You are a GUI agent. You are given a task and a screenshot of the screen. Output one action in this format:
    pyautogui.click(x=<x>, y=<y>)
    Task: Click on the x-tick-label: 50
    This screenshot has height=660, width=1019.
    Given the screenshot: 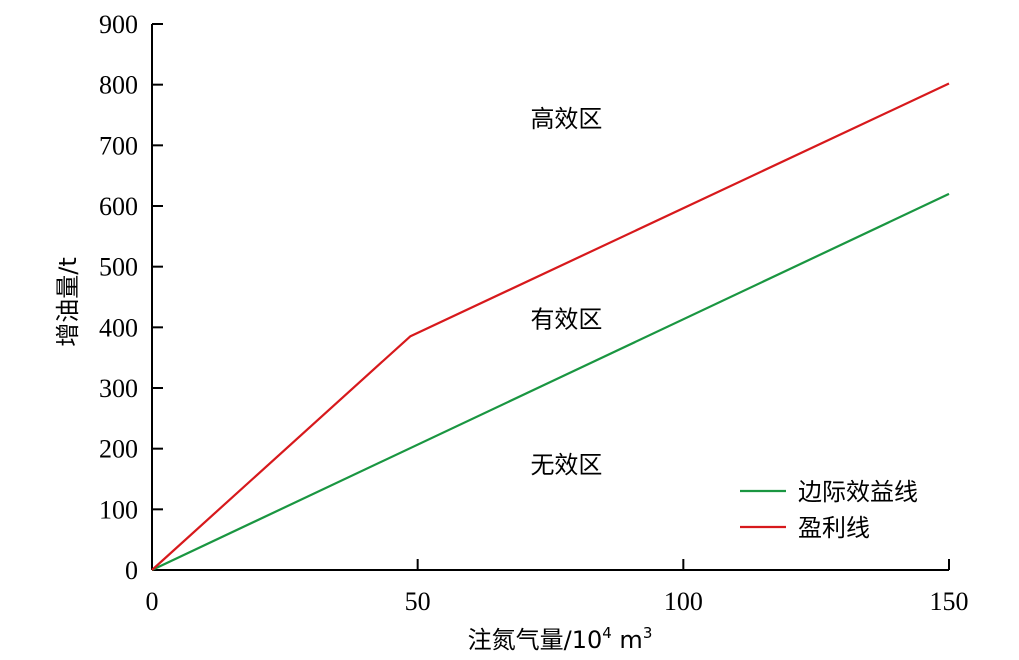 What is the action you would take?
    pyautogui.click(x=418, y=601)
    